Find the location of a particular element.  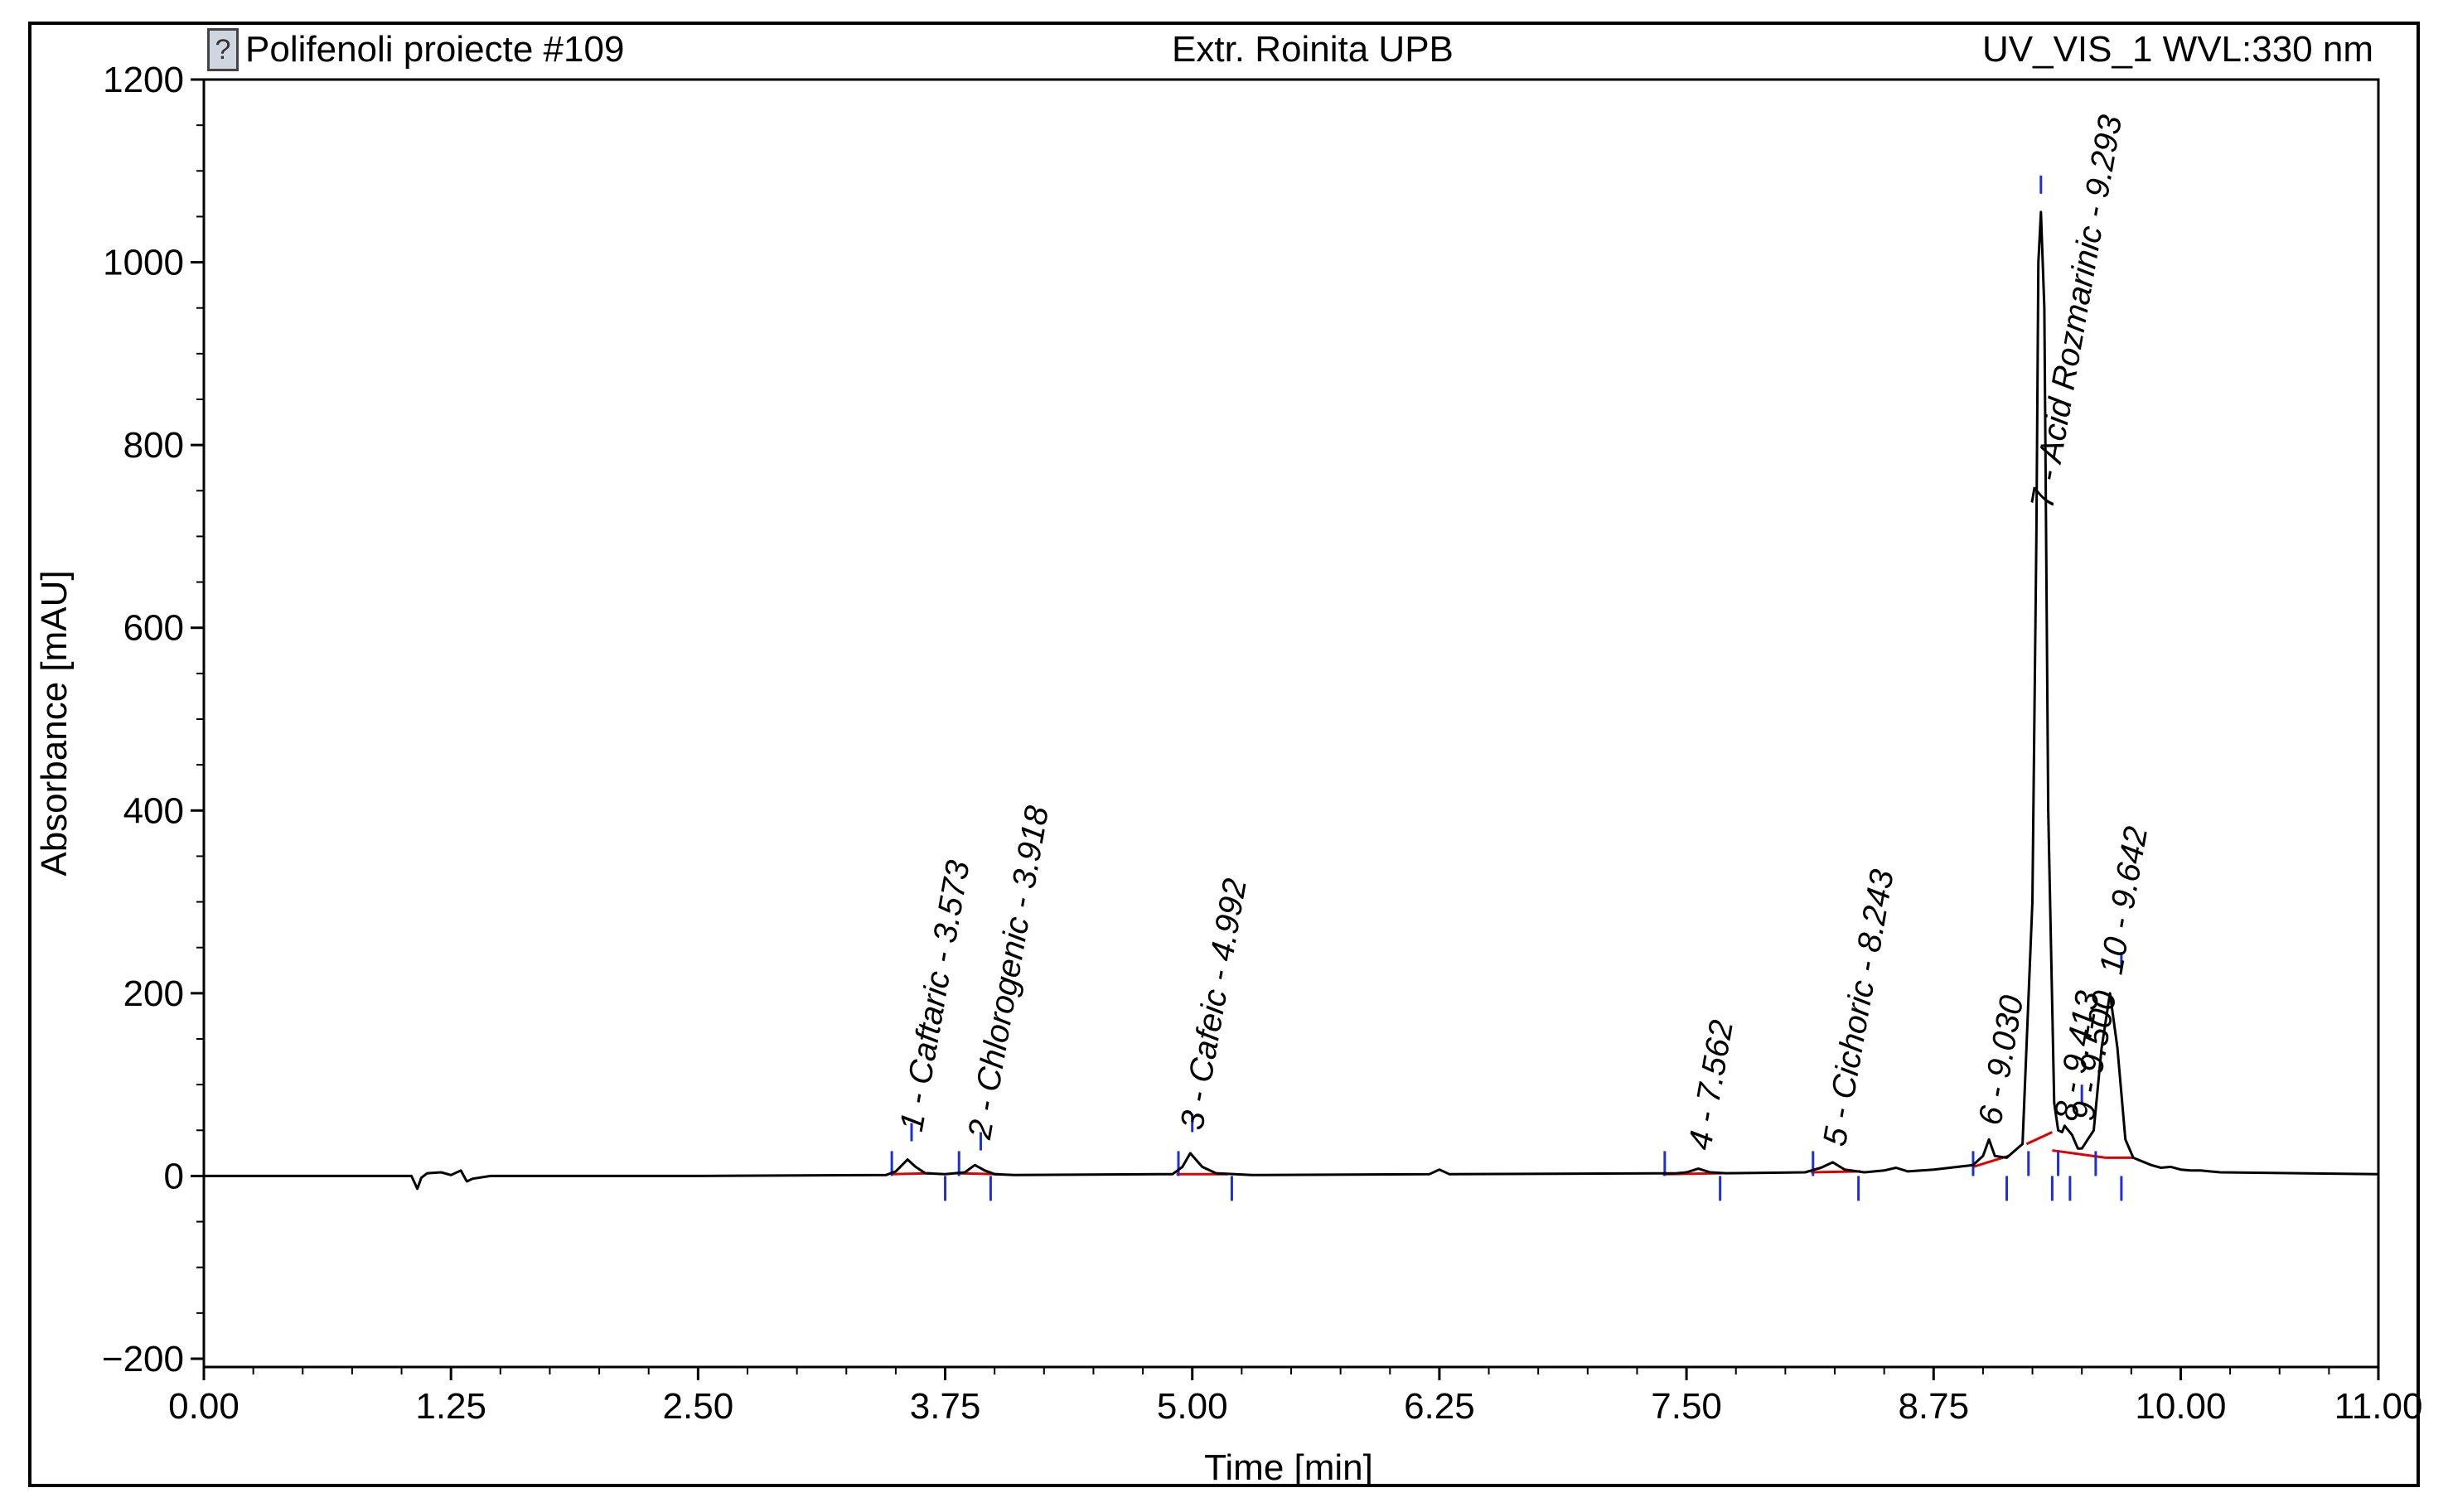

peak-label: 3 - Cafeic - 4.992 is located at coordinates (1213, 1005).